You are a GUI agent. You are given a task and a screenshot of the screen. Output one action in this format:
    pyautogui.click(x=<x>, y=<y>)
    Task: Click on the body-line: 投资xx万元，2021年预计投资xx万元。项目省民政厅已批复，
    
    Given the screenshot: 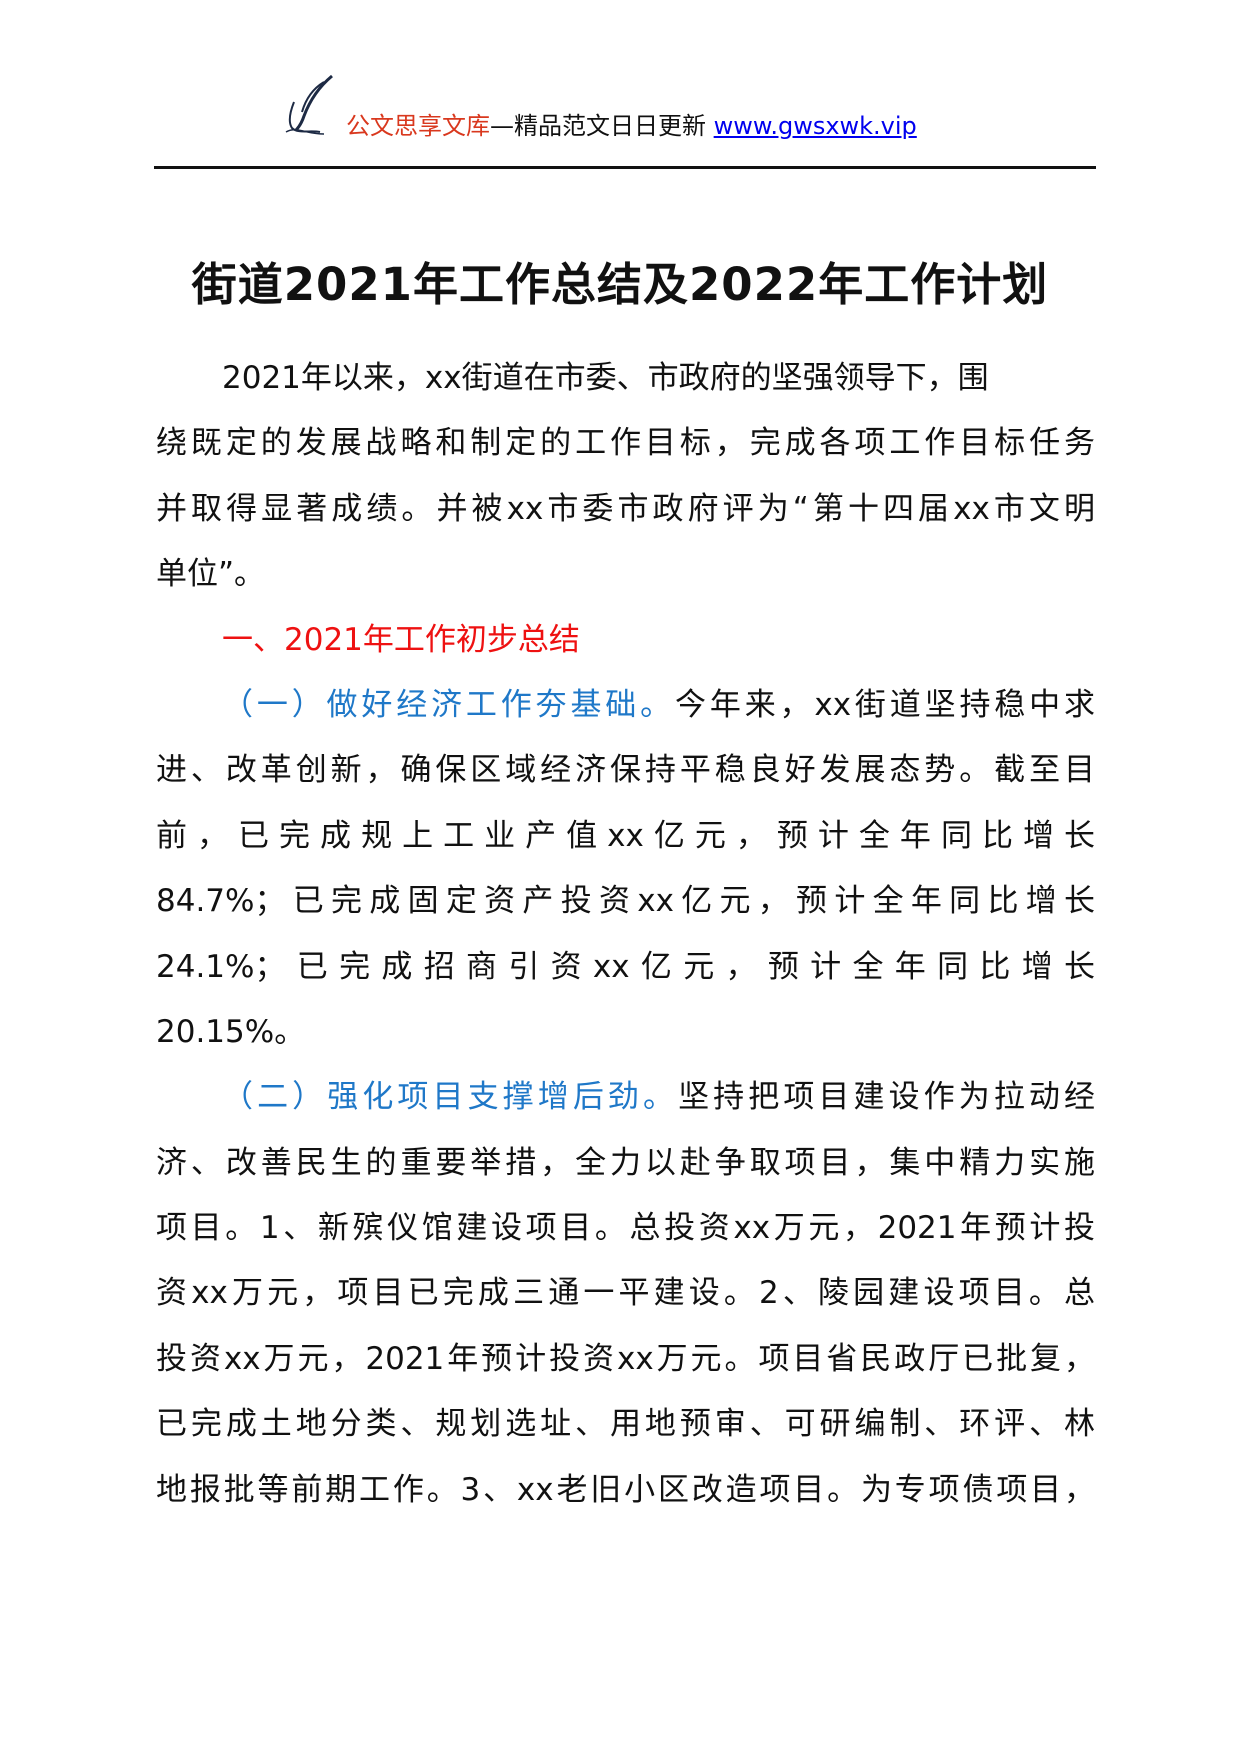 What is the action you would take?
    pyautogui.click(x=625, y=1358)
    